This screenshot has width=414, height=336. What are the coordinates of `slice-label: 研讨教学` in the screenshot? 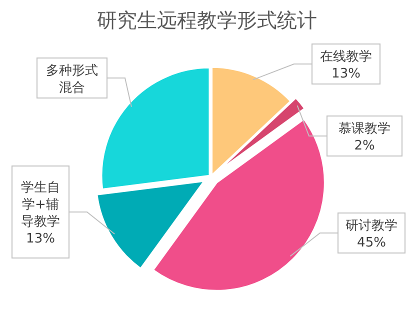 It's located at (372, 226).